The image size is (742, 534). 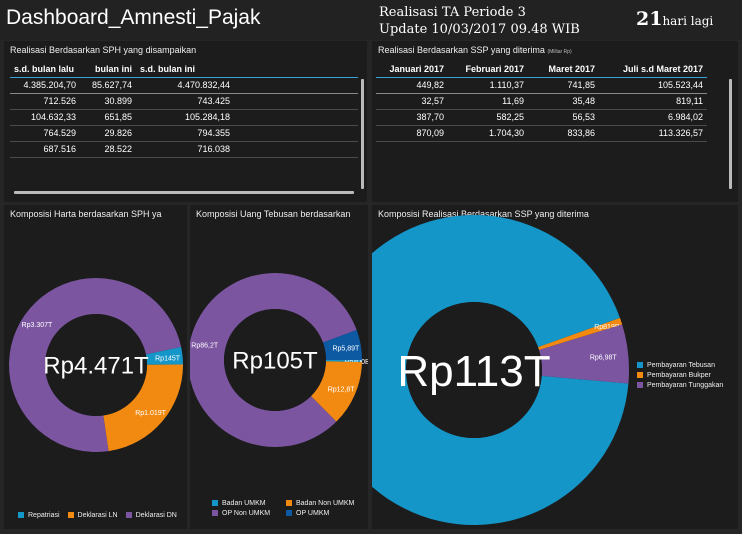 I want to click on table-cell: 105.523,44, so click(x=653, y=85).